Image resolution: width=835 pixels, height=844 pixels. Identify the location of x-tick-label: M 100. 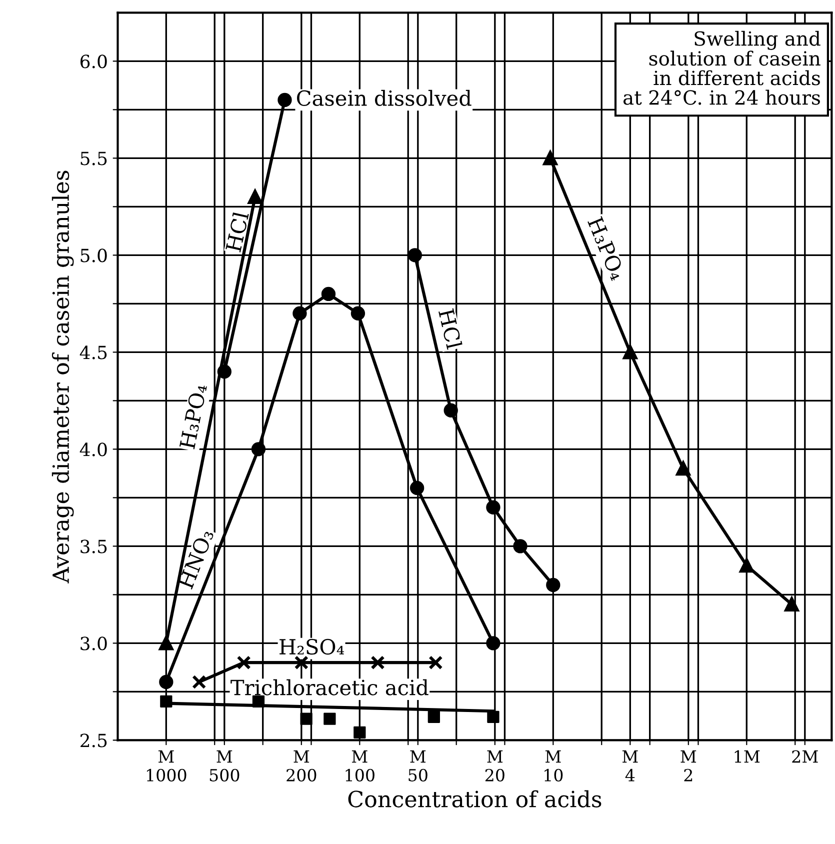
(360, 766).